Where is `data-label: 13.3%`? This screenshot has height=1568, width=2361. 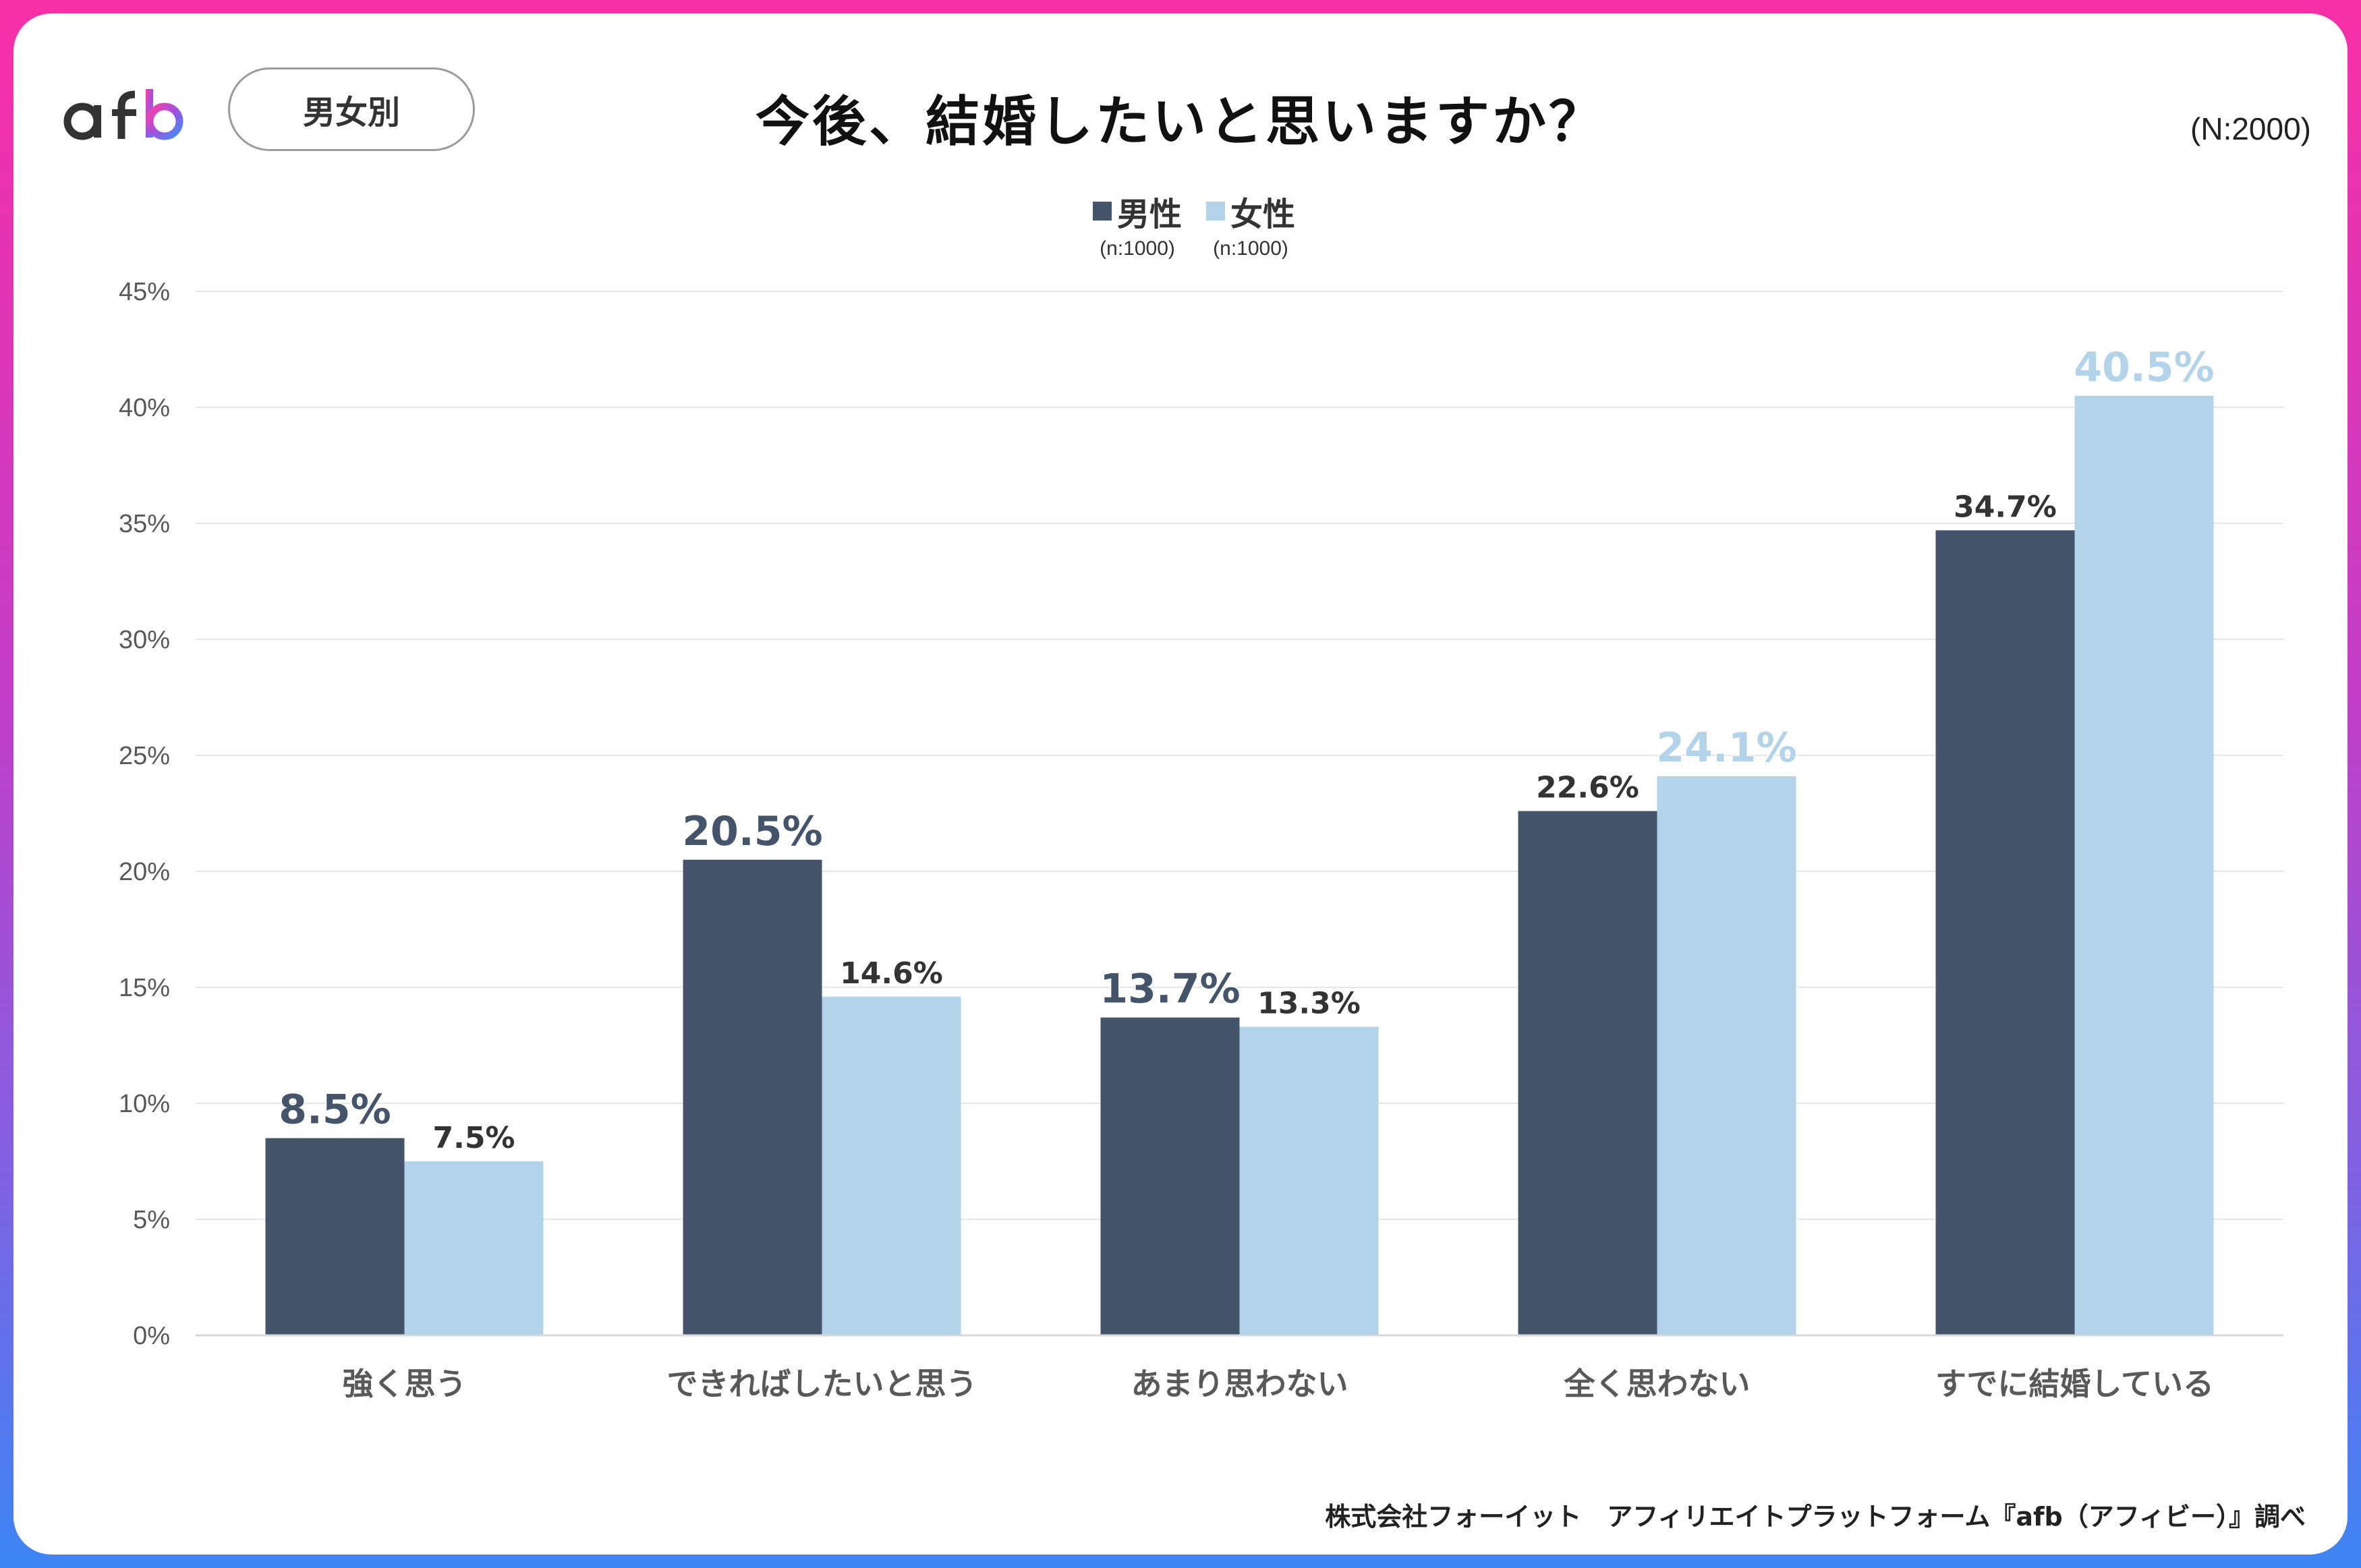 data-label: 13.3% is located at coordinates (1309, 1003).